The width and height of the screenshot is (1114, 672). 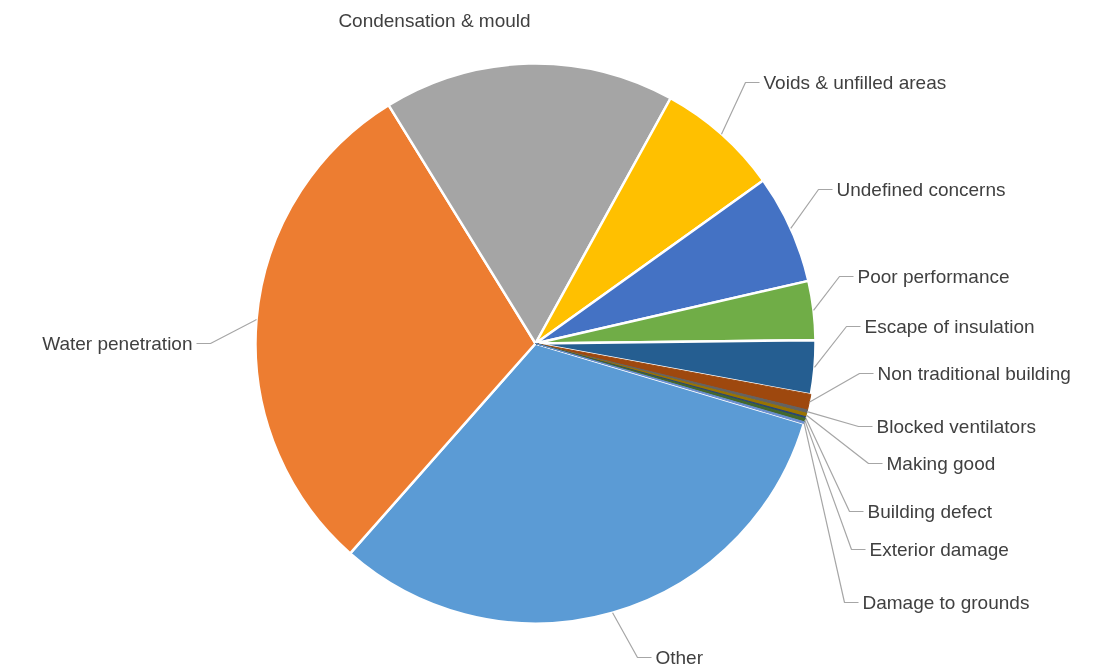 I want to click on slice-label: Undefined concerns, so click(x=921, y=189).